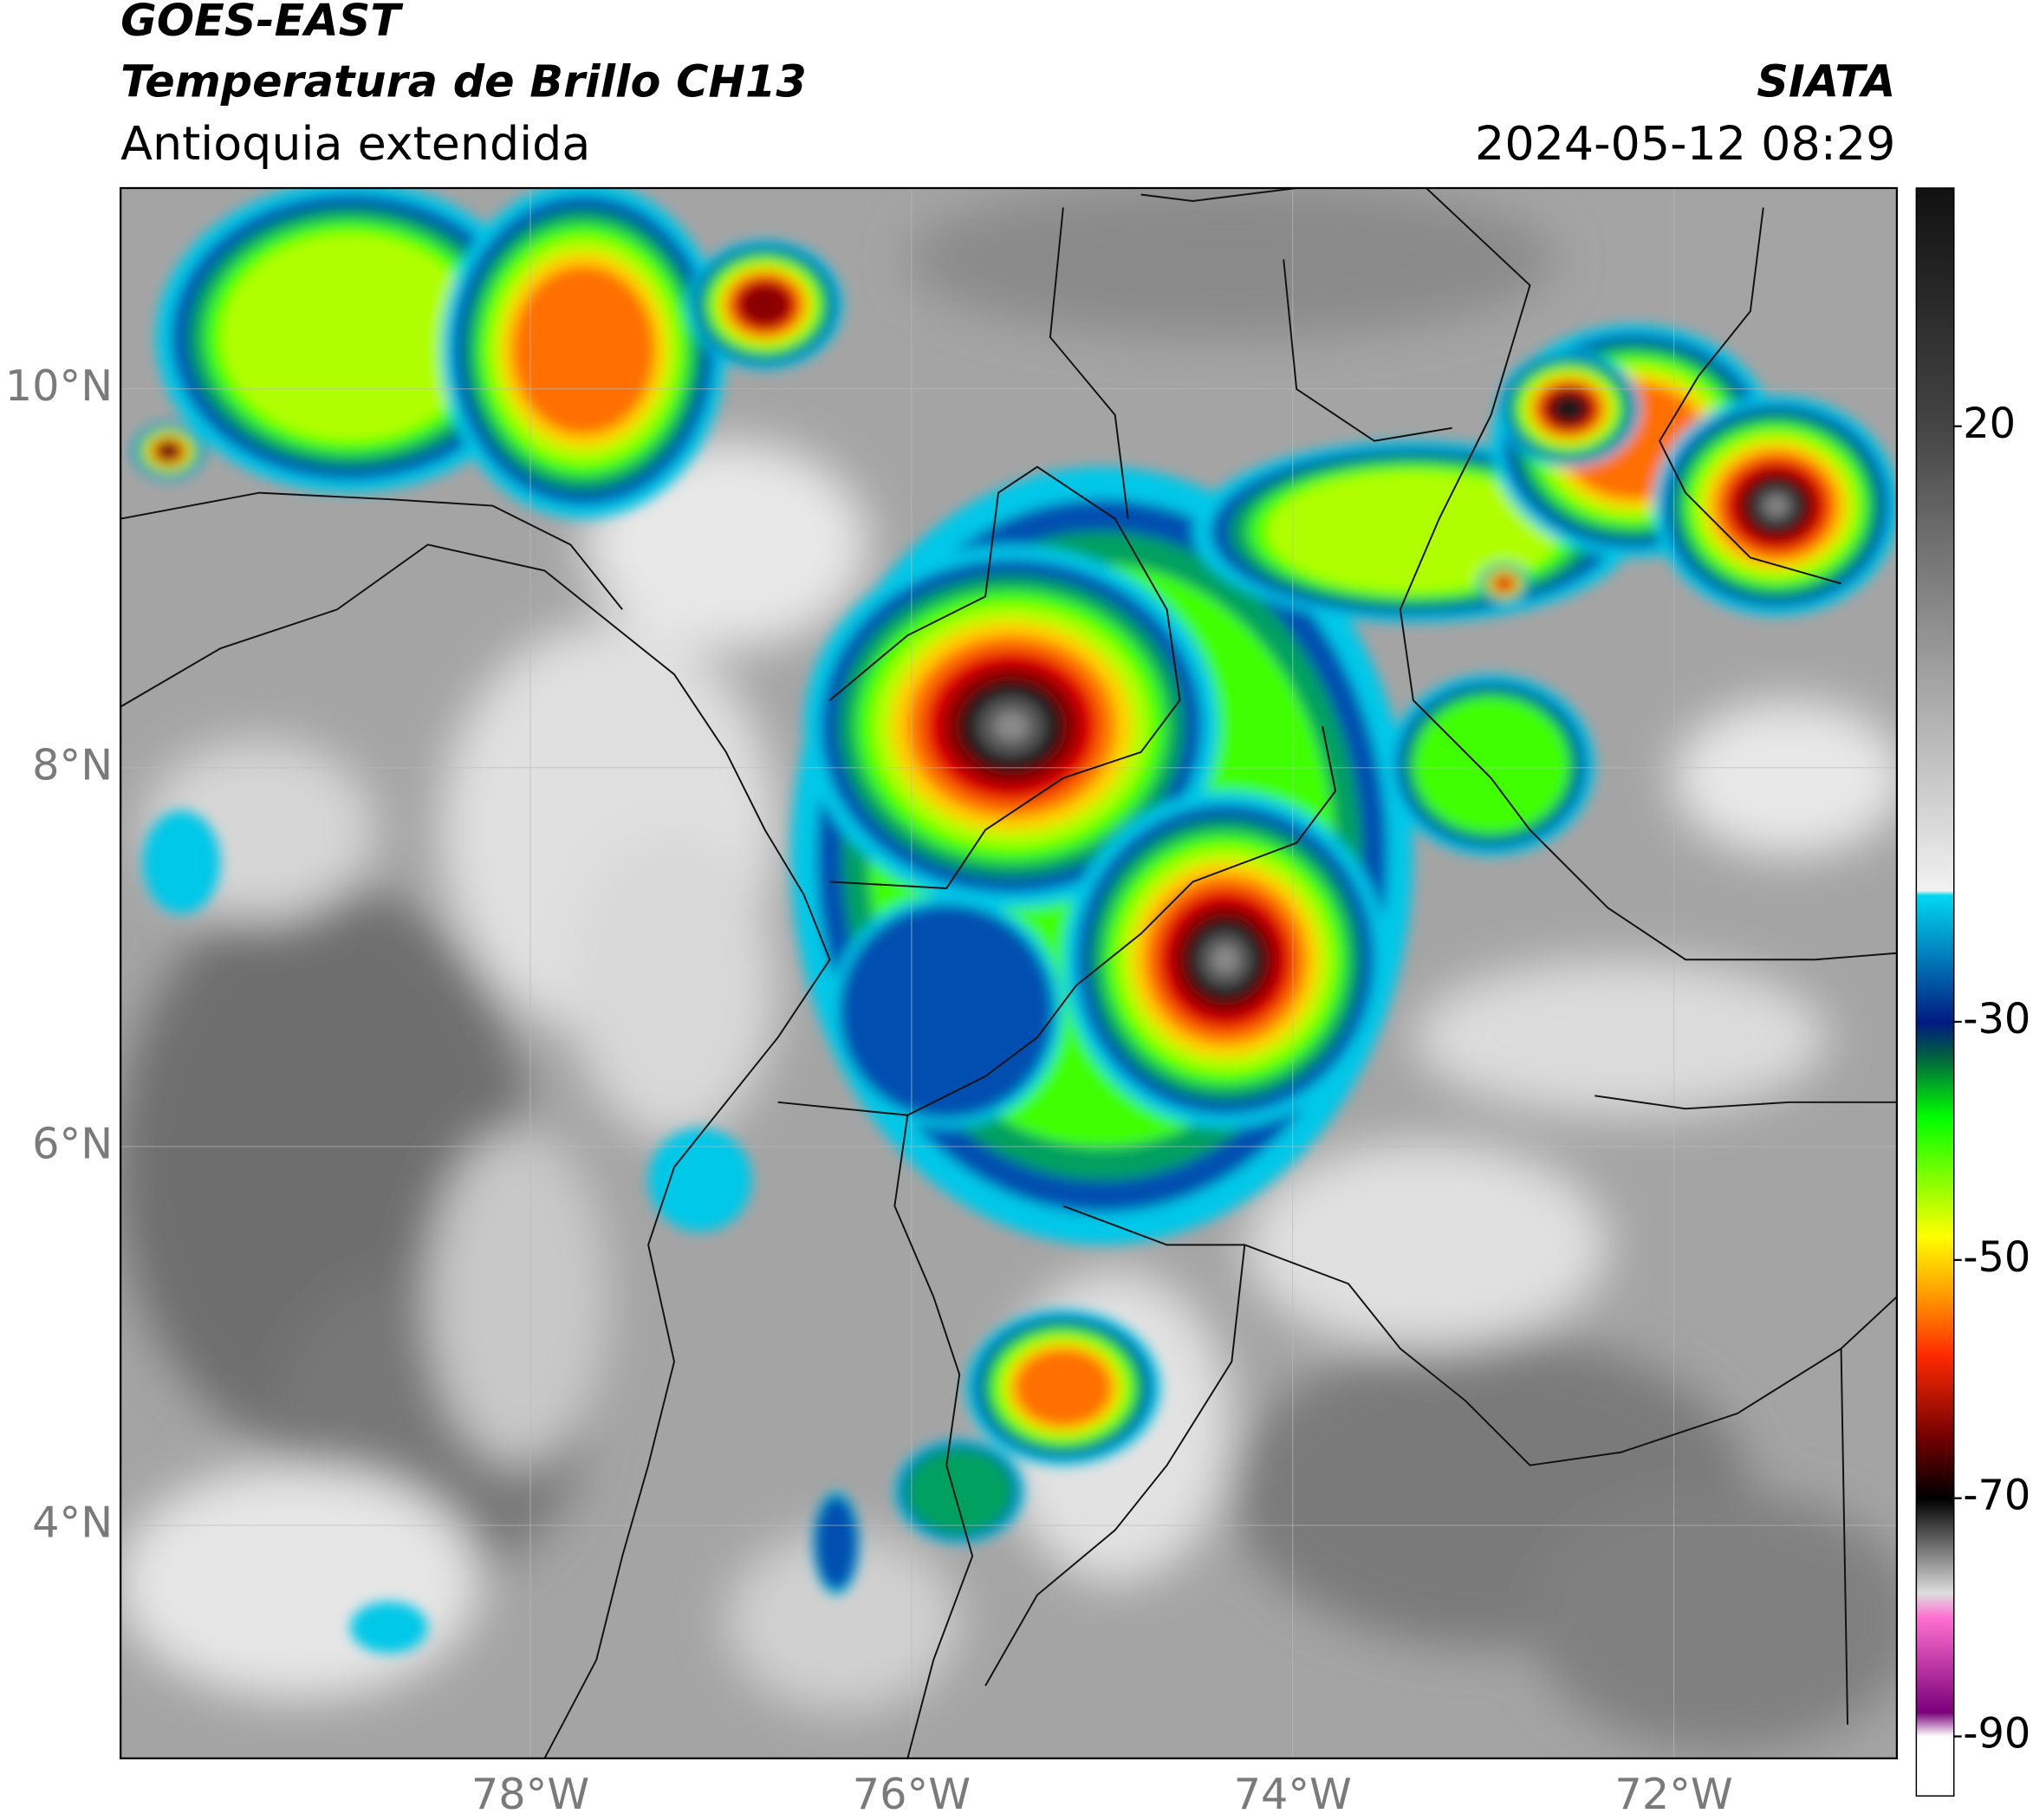  I want to click on y-tick-label: 6°N, so click(72, 1143).